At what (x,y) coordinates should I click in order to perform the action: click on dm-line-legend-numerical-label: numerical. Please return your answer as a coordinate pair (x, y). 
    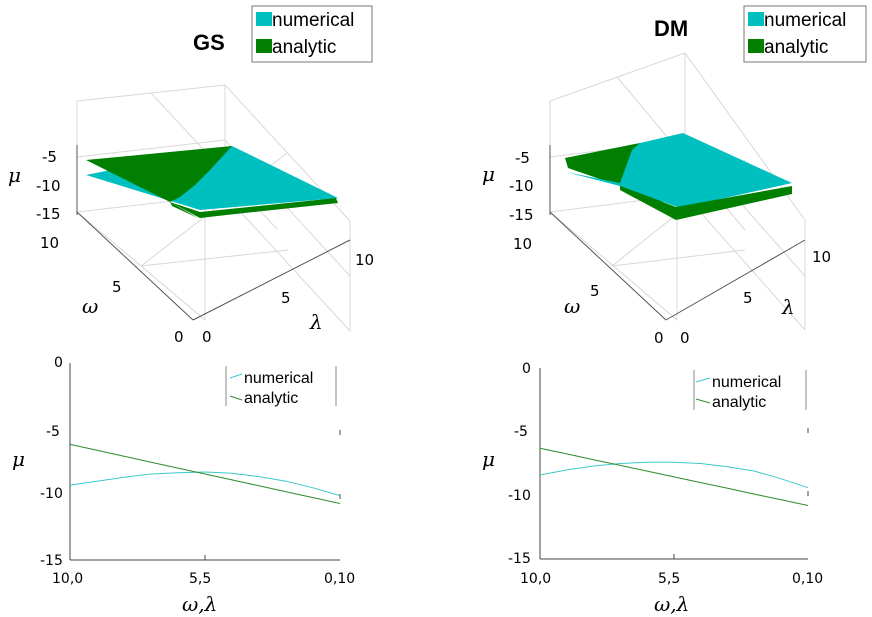
    Looking at the image, I should click on (746, 382).